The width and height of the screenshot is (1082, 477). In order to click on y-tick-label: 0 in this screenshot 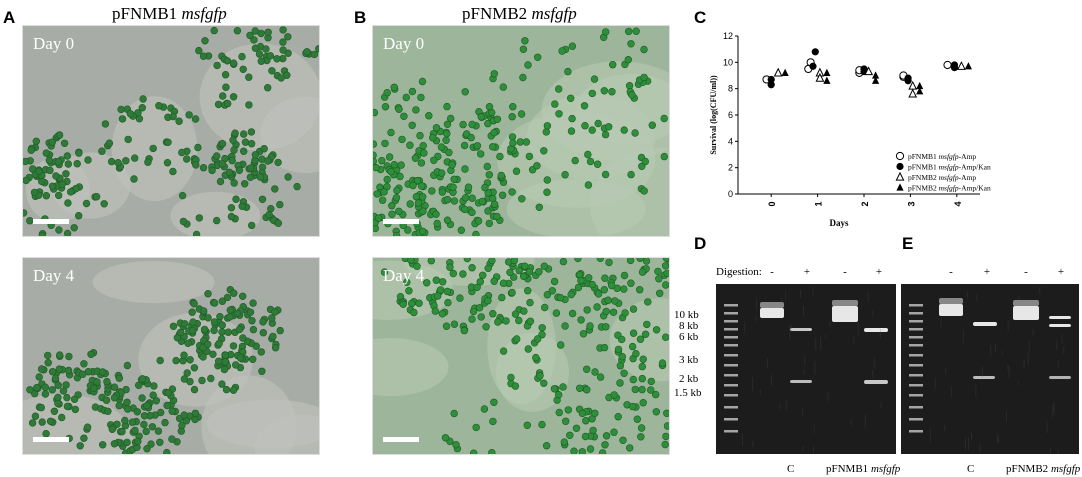, I will do `click(730, 194)`.